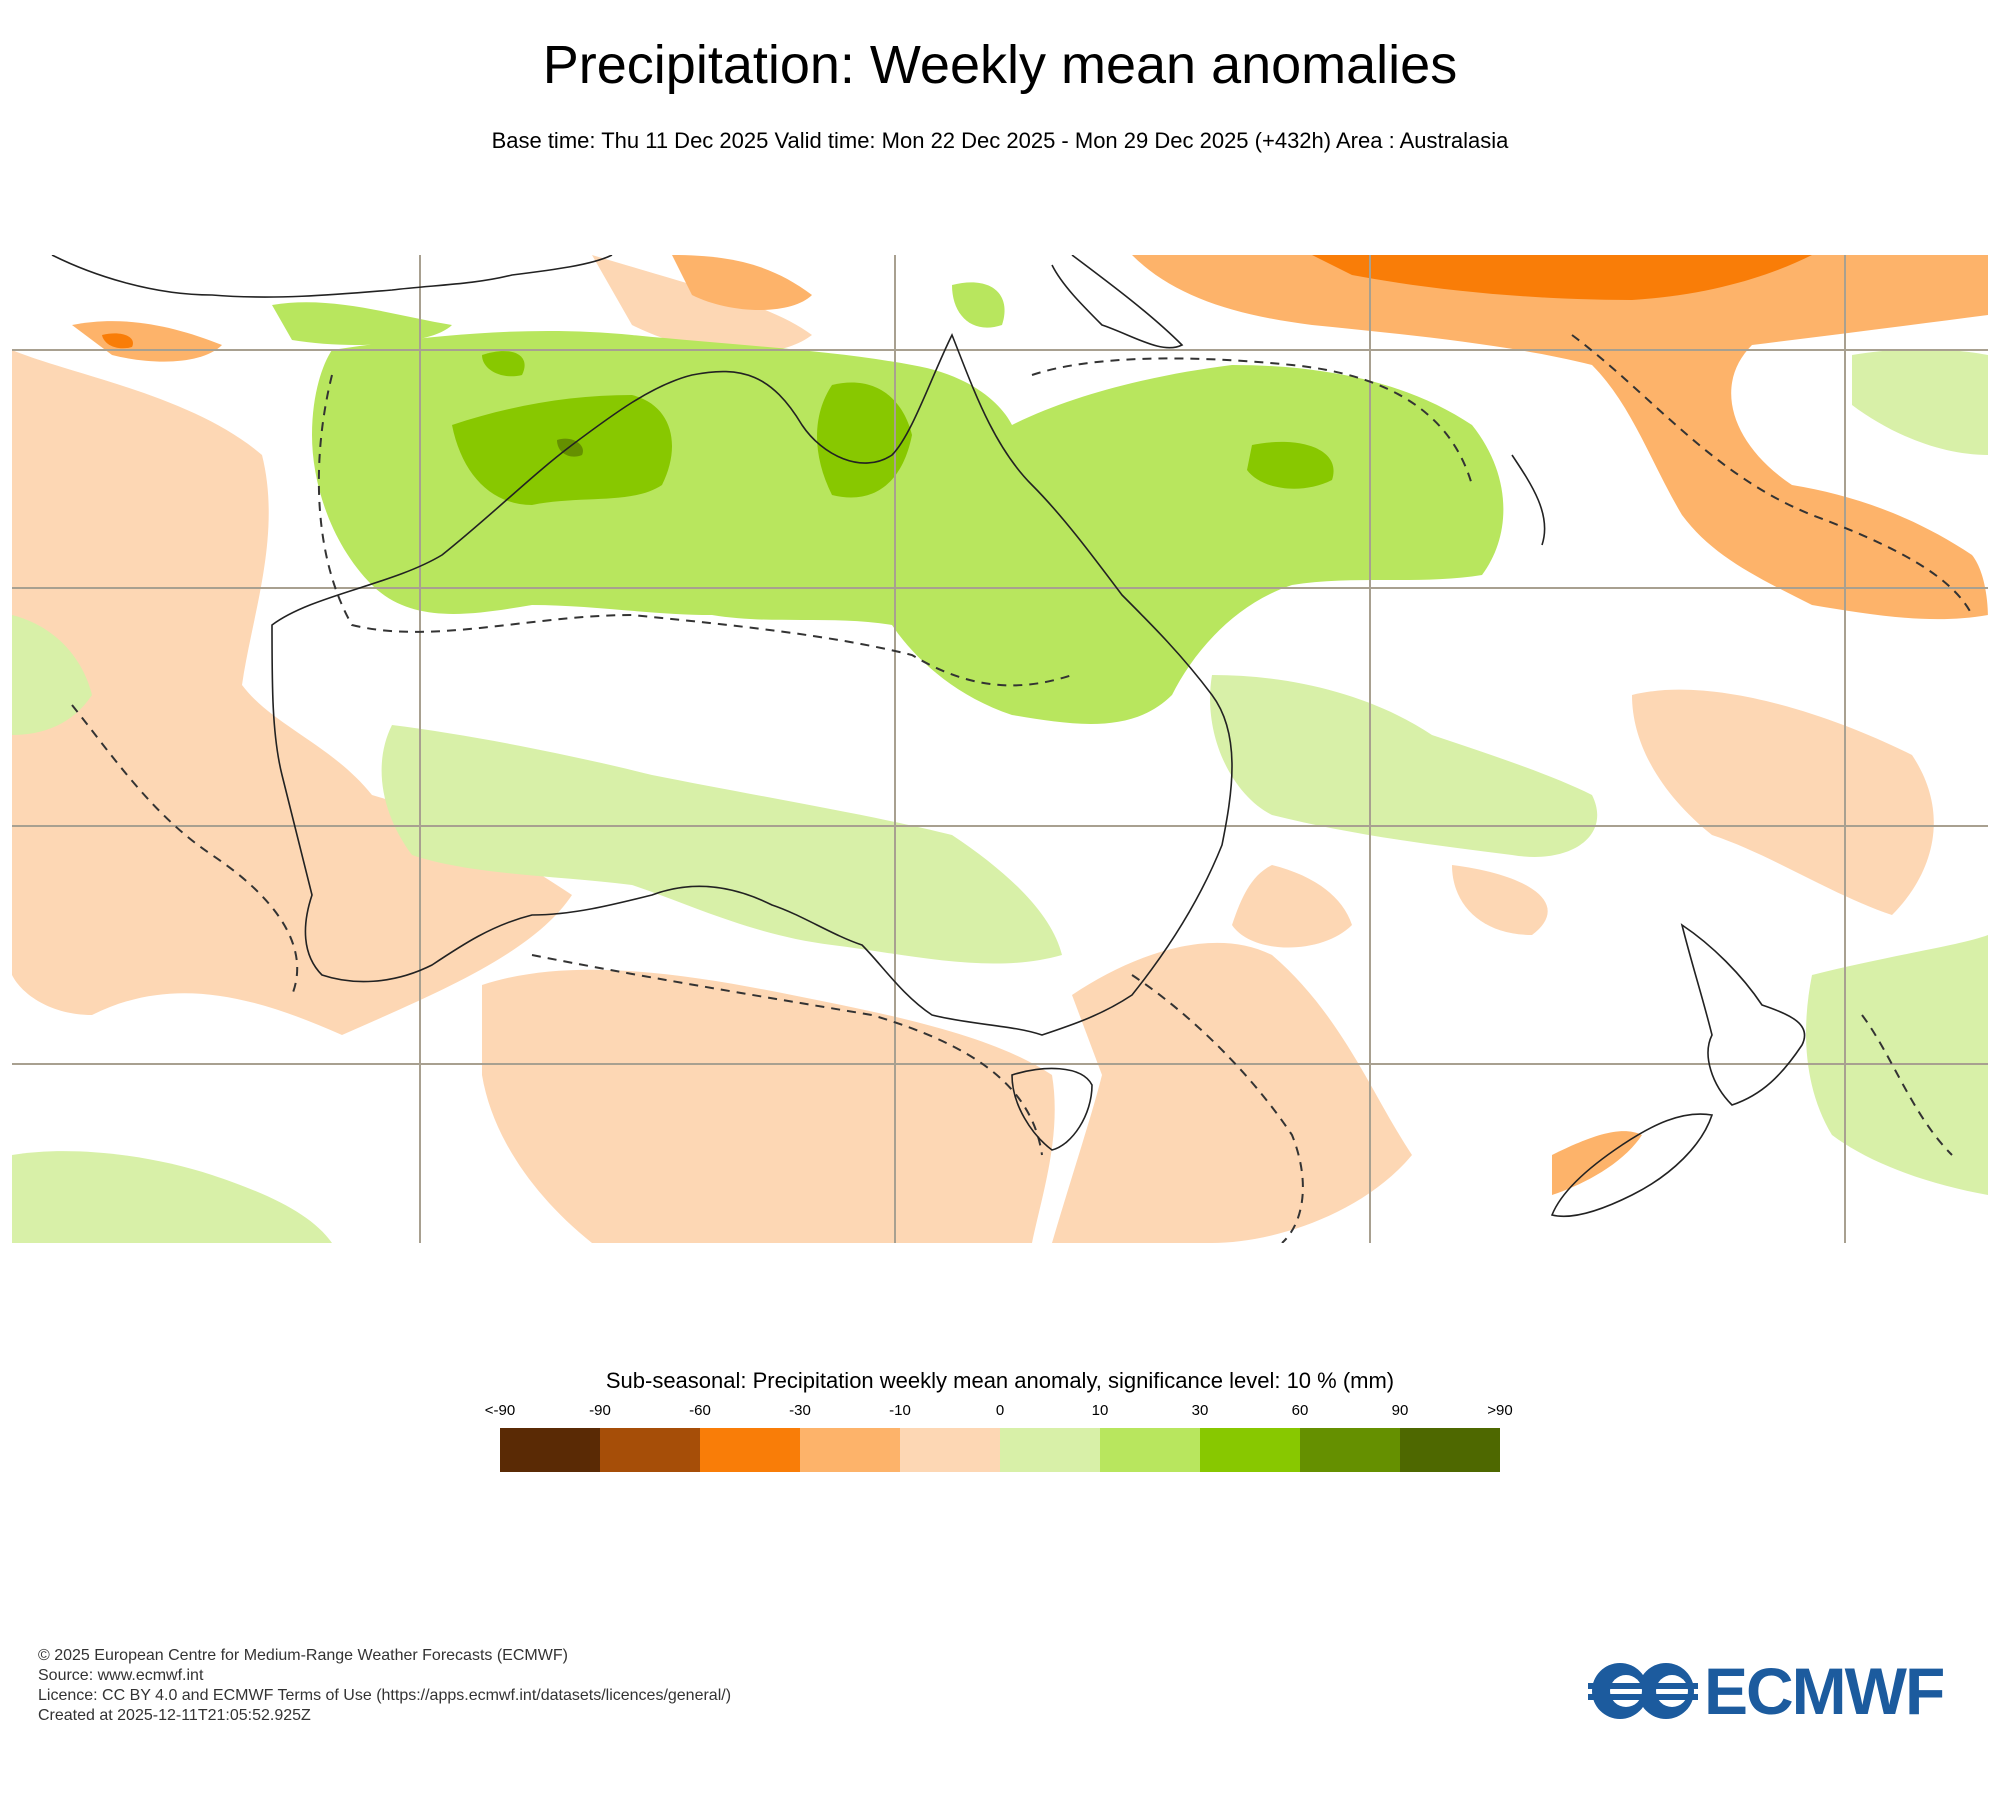 Image resolution: width=2000 pixels, height=1800 pixels. Describe the element at coordinates (800, 1410) in the screenshot. I see `legend-tick: -30` at that location.